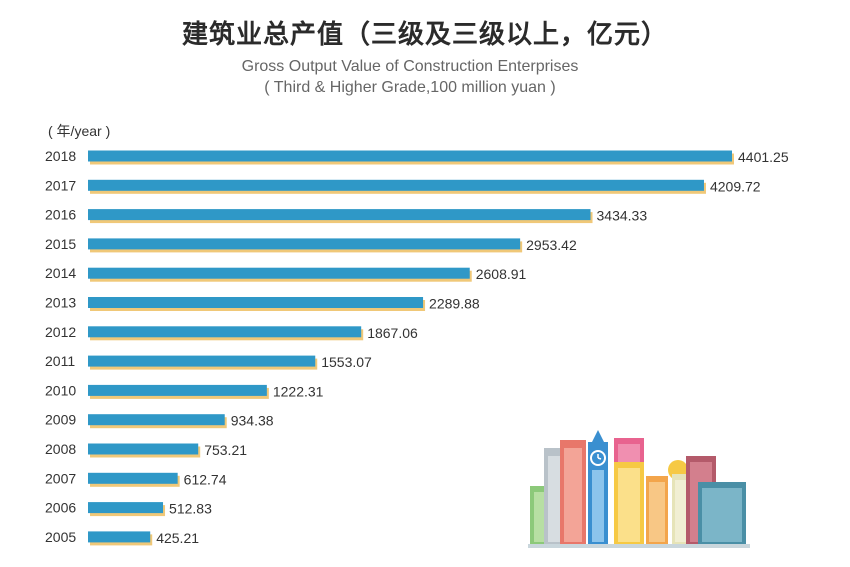 This screenshot has height=567, width=850. Describe the element at coordinates (279, 273) in the screenshot. I see `bar-2014` at that location.